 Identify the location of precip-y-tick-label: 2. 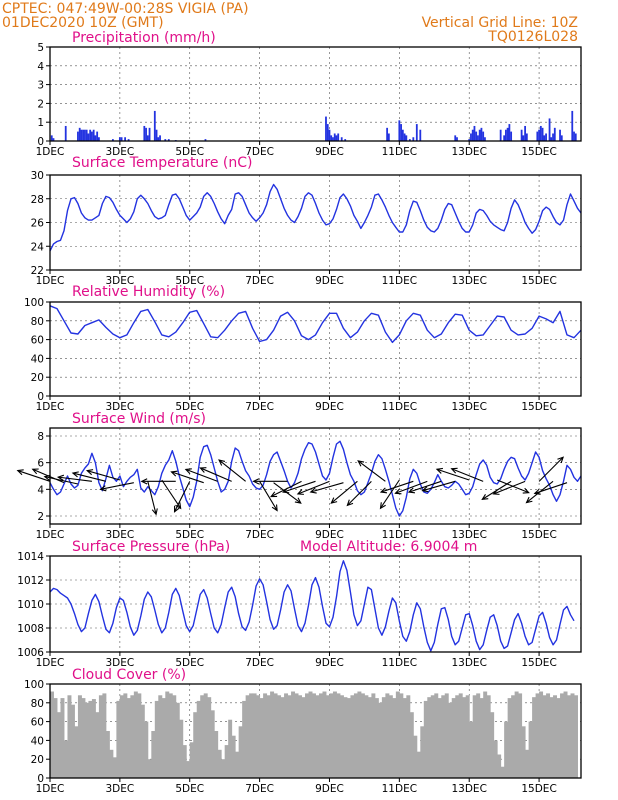
(40, 104).